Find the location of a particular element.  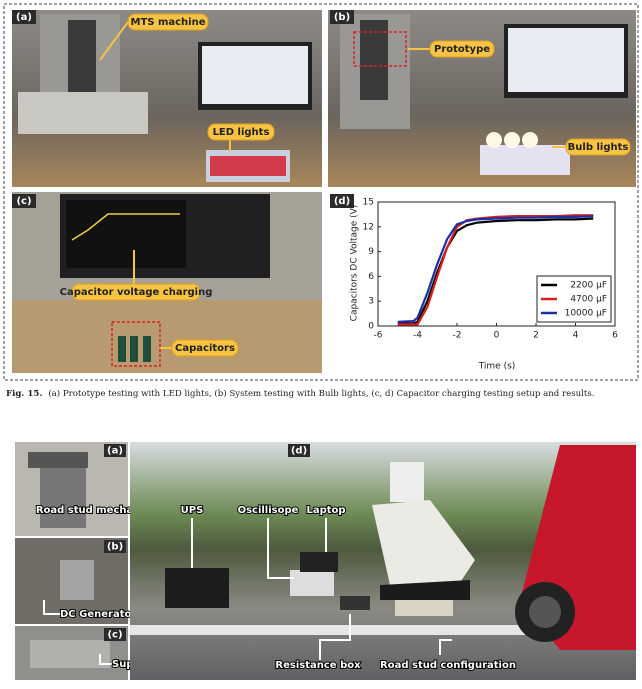

photo-a: (a) MTS machine LED lights is located at coordinates (167, 98).